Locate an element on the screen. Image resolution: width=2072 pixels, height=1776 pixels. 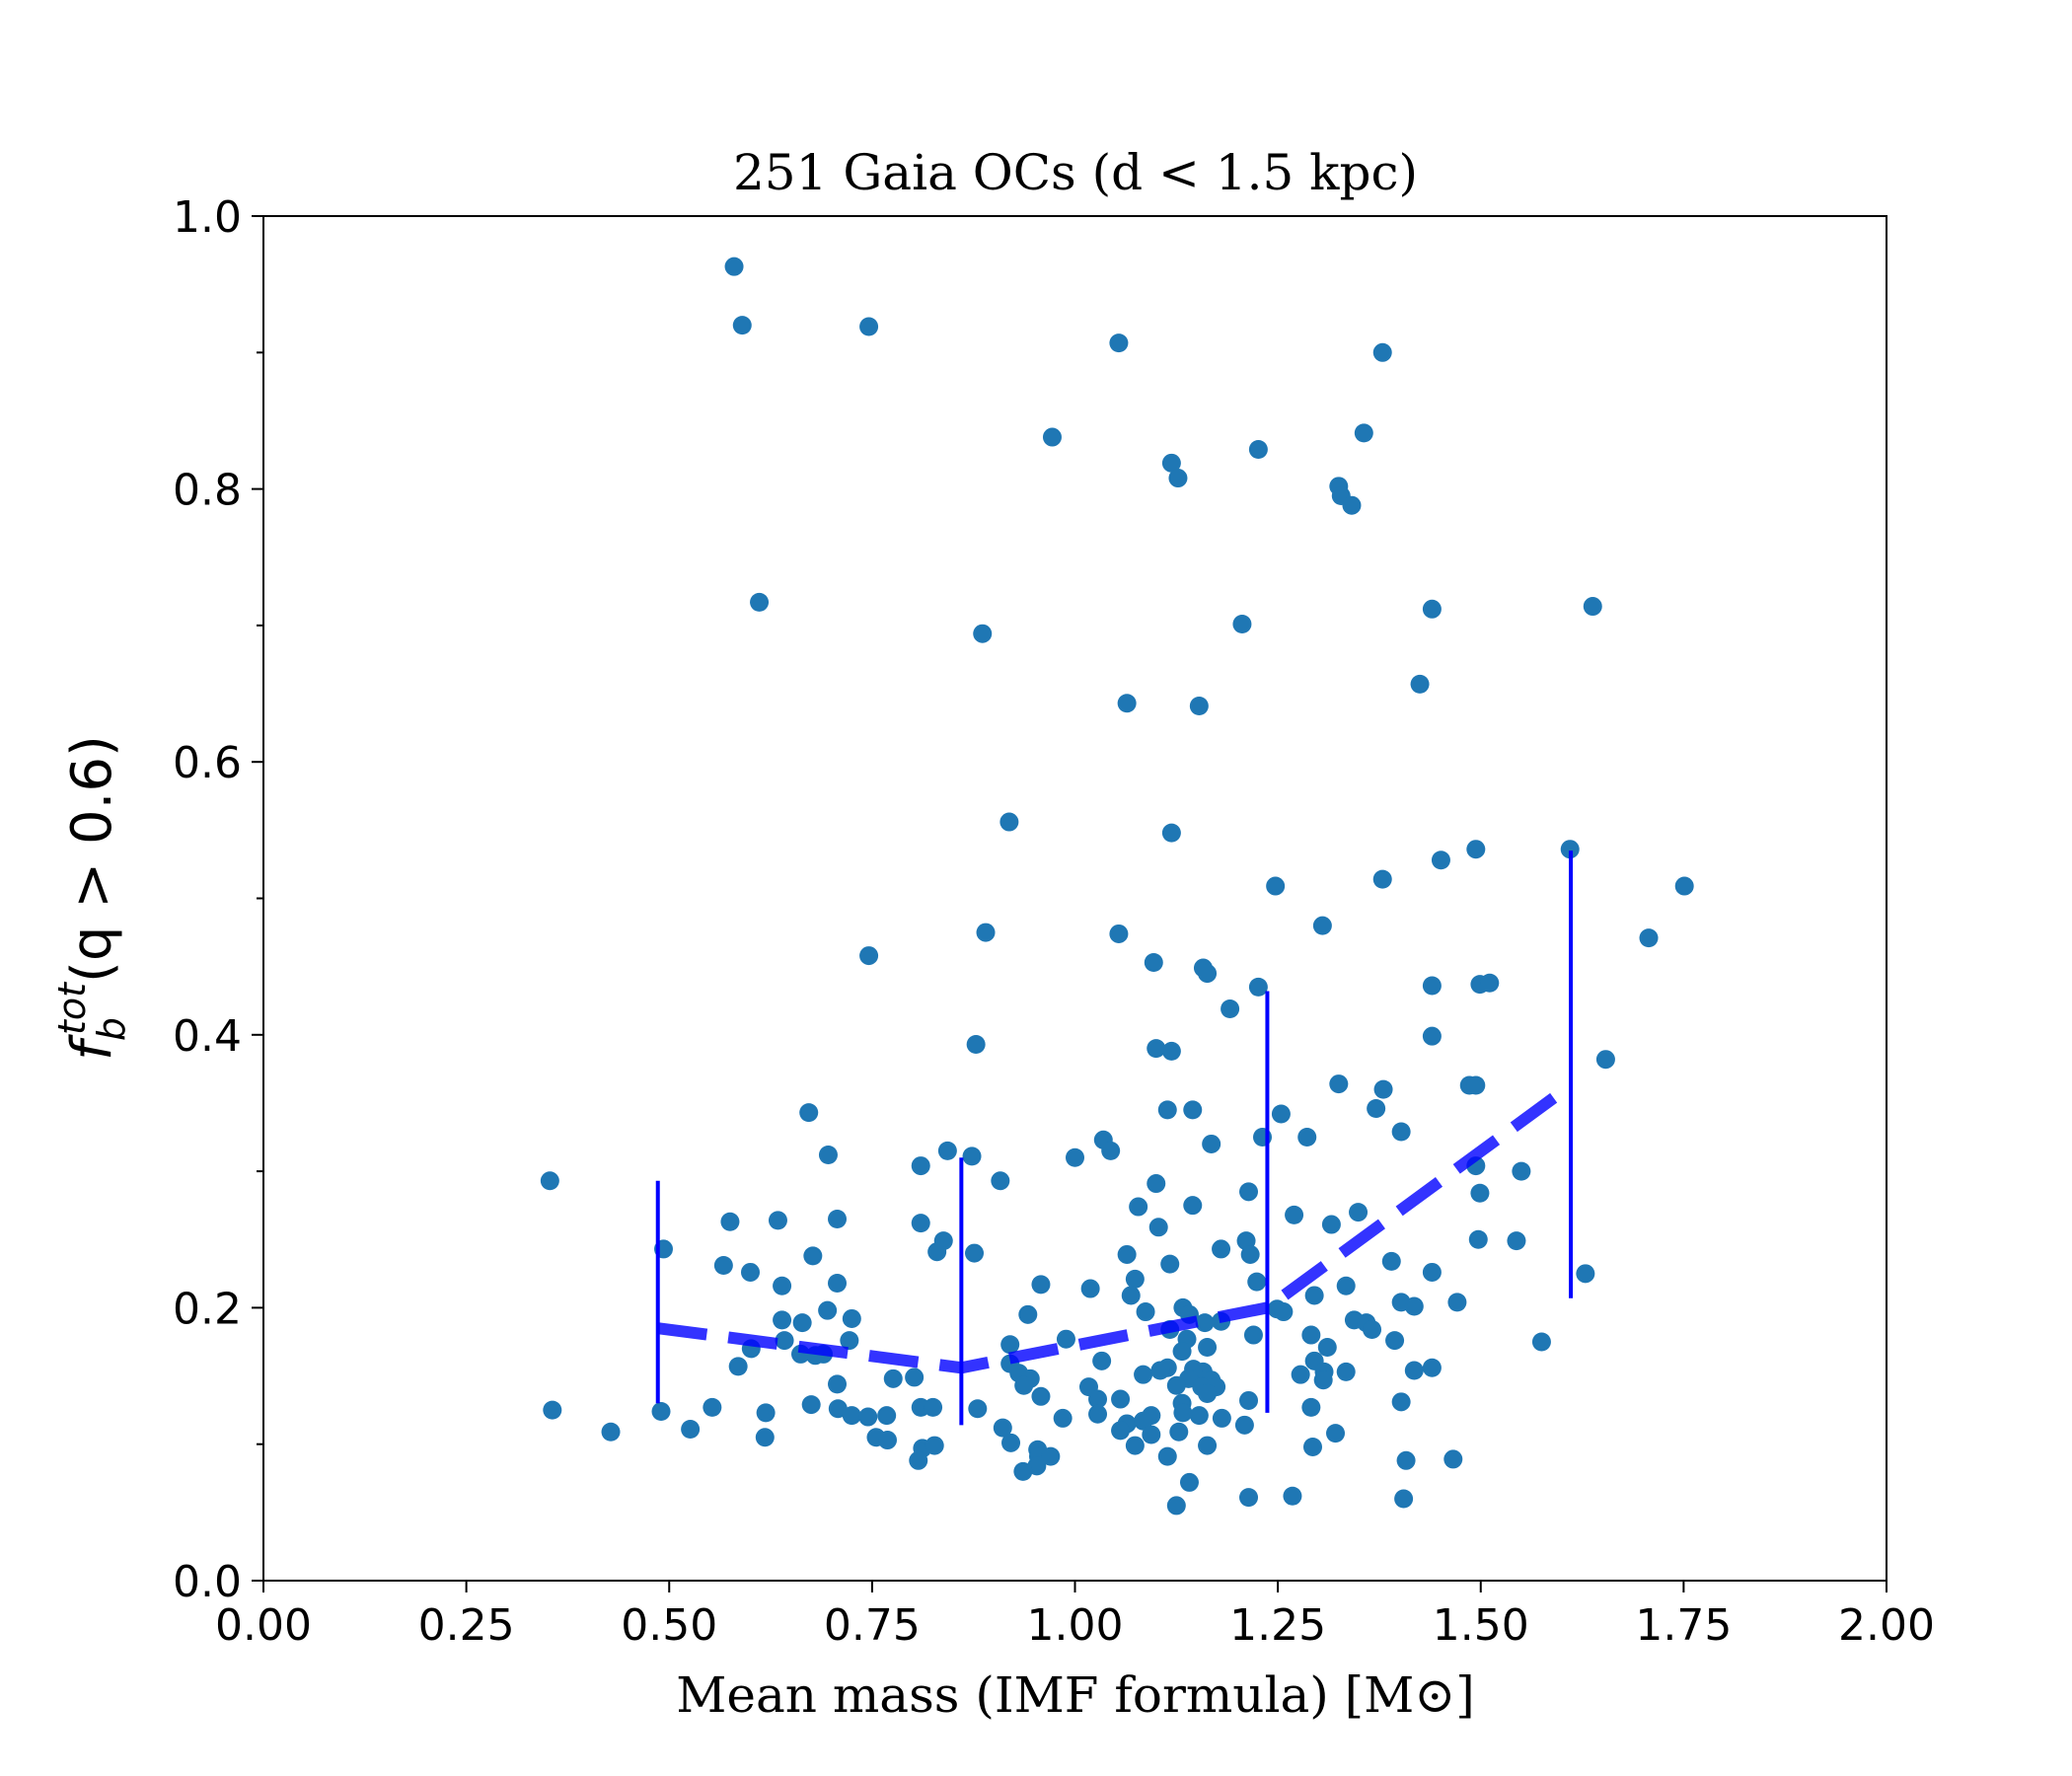
y-label-rest: (q > 0.6) is located at coordinates (92, 859).